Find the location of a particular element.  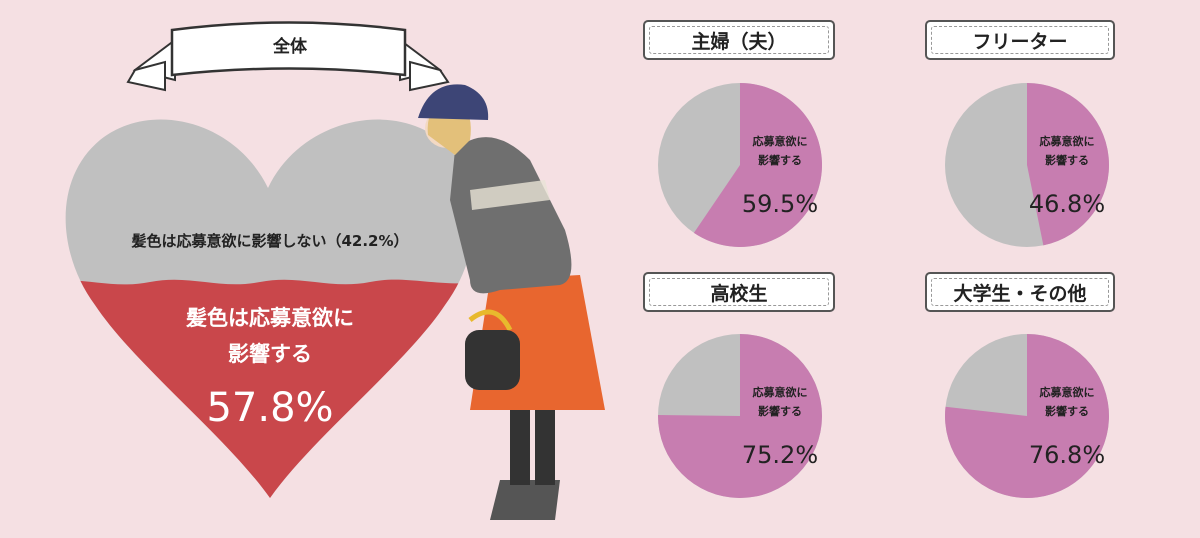

pie-label: 76.8% is located at coordinates (1067, 455).